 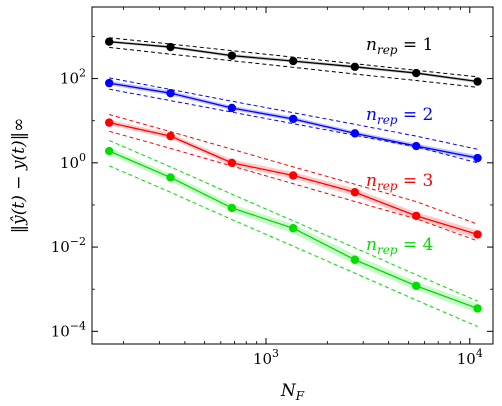 What do you see at coordinates (82, 157) in the screenshot?
I see `y-tick-exp: 0` at bounding box center [82, 157].